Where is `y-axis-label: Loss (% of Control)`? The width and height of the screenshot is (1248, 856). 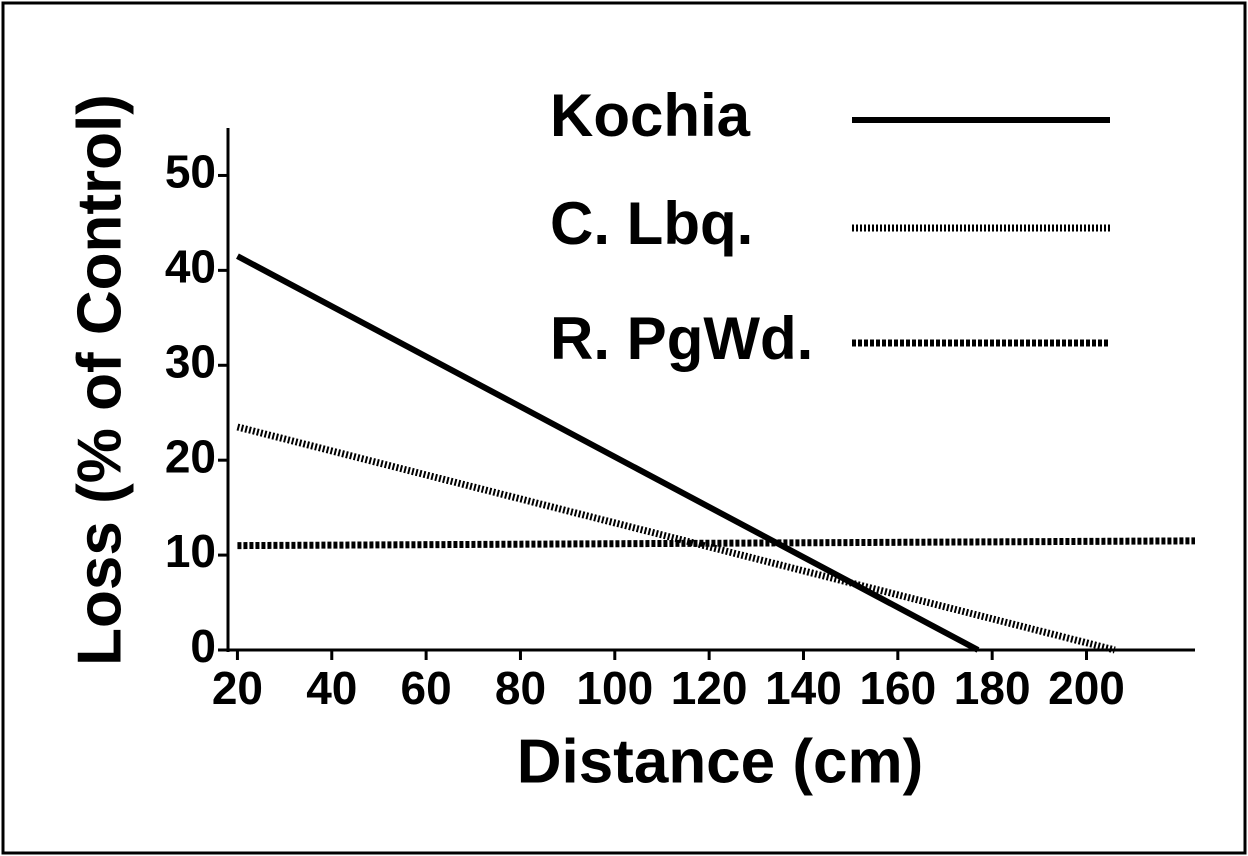
y-axis-label: Loss (% of Control) is located at coordinates (99, 380).